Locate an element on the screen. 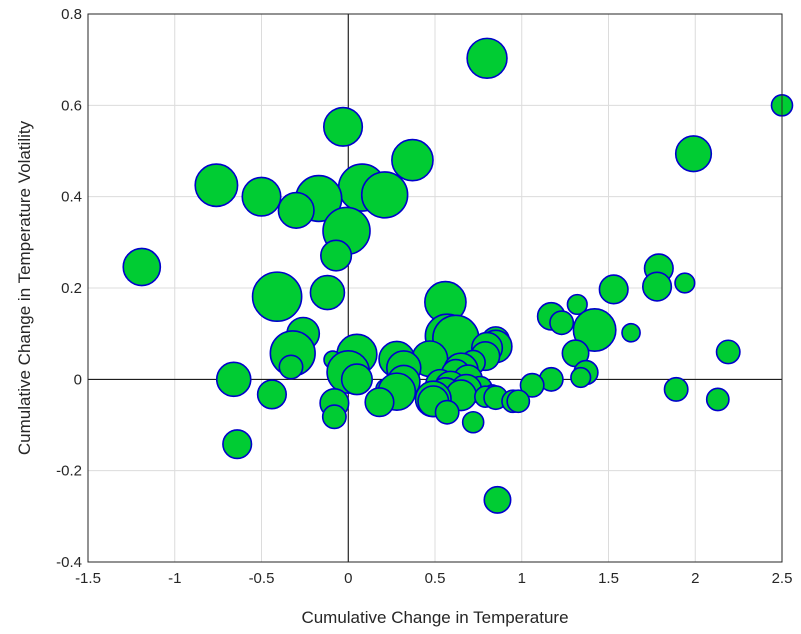 The height and width of the screenshot is (634, 801). x-axis-label: Cumulative Change in Temperature is located at coordinates (434, 617).